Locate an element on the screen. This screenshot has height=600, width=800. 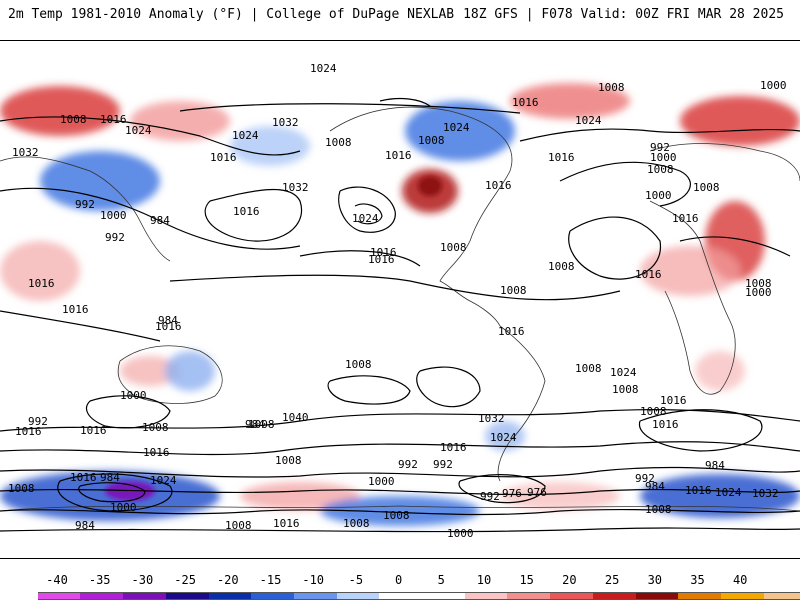
colorbar-tick-label: -5 is located at coordinates (356, 580).